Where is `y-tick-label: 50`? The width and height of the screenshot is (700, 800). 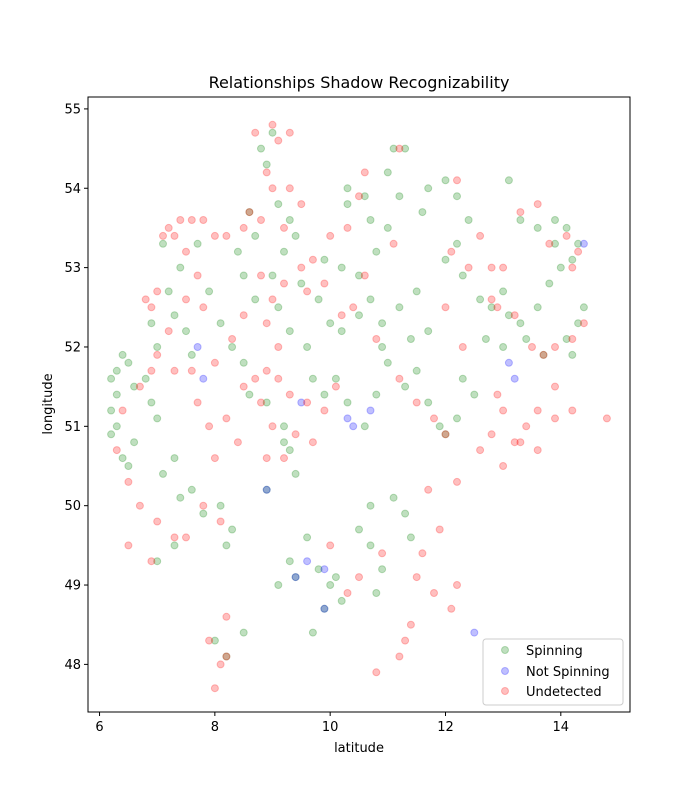 y-tick-label: 50 is located at coordinates (72, 506).